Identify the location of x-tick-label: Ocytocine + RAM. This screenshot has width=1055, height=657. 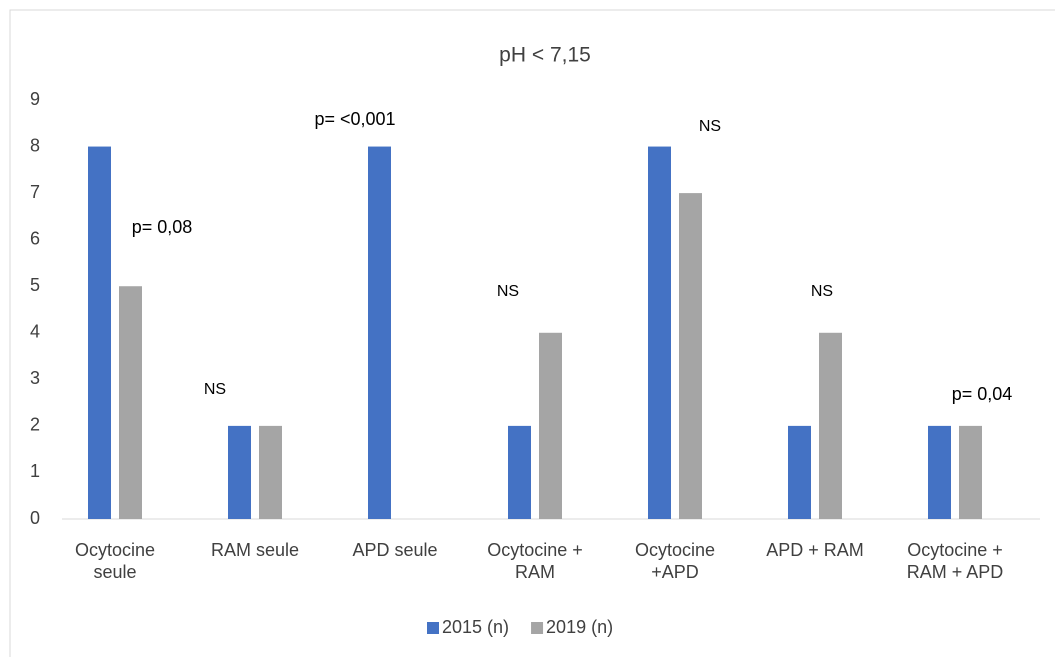
(535, 561).